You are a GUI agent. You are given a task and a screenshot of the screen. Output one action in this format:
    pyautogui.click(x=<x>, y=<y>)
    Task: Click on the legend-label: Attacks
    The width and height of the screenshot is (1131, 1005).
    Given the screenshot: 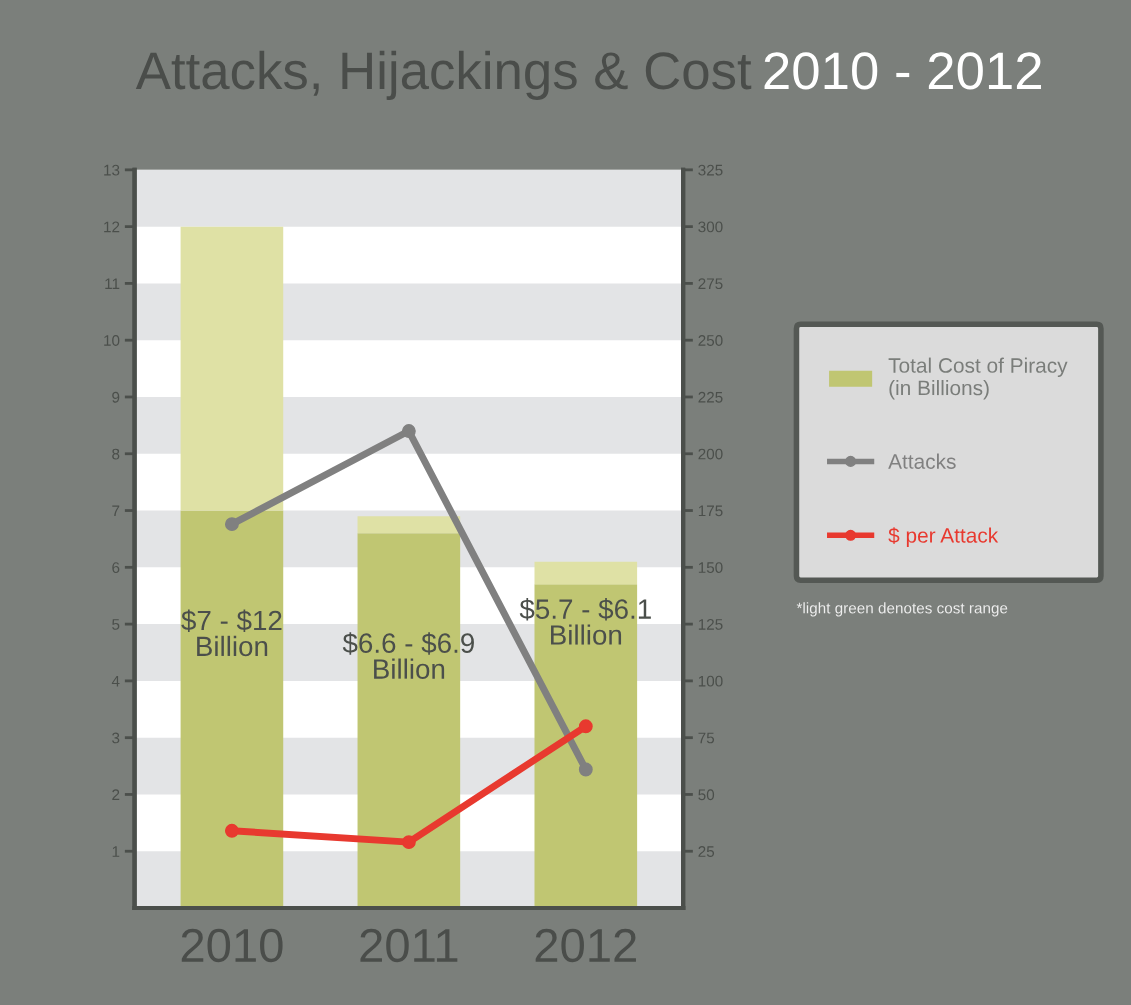 What is the action you would take?
    pyautogui.click(x=922, y=461)
    